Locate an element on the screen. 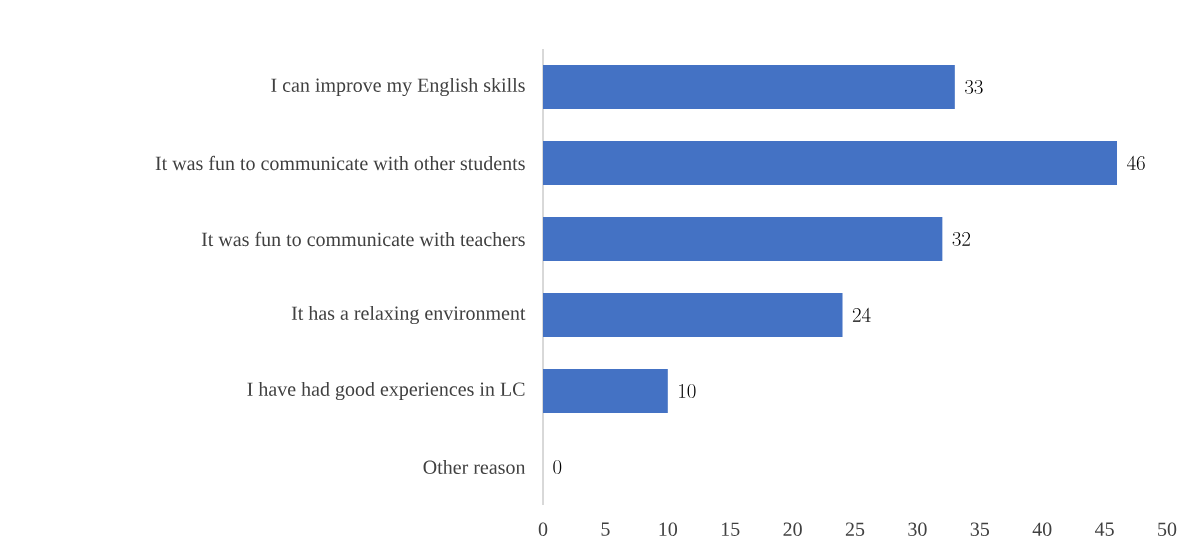 This screenshot has width=1202, height=559. y-tick-label: Other reason is located at coordinates (474, 467).